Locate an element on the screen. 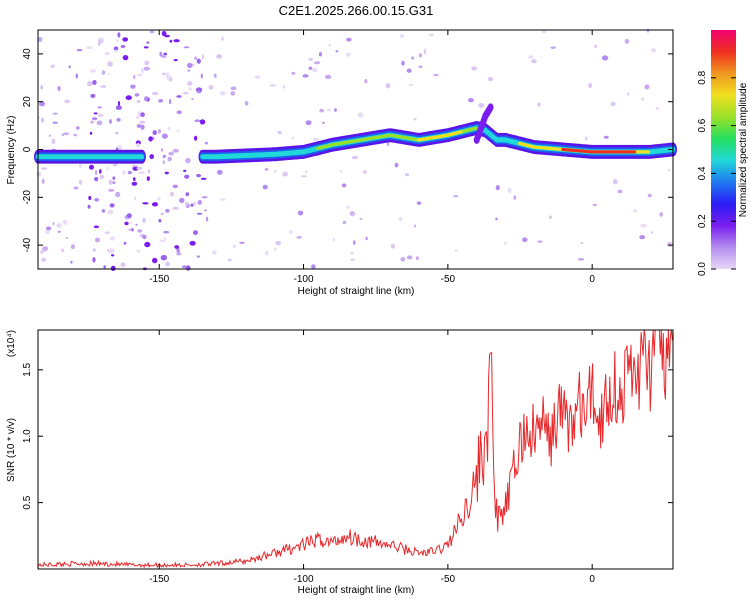 Image resolution: width=750 pixels, height=600 pixels. y-tick-label: 1.0 is located at coordinates (27, 436).